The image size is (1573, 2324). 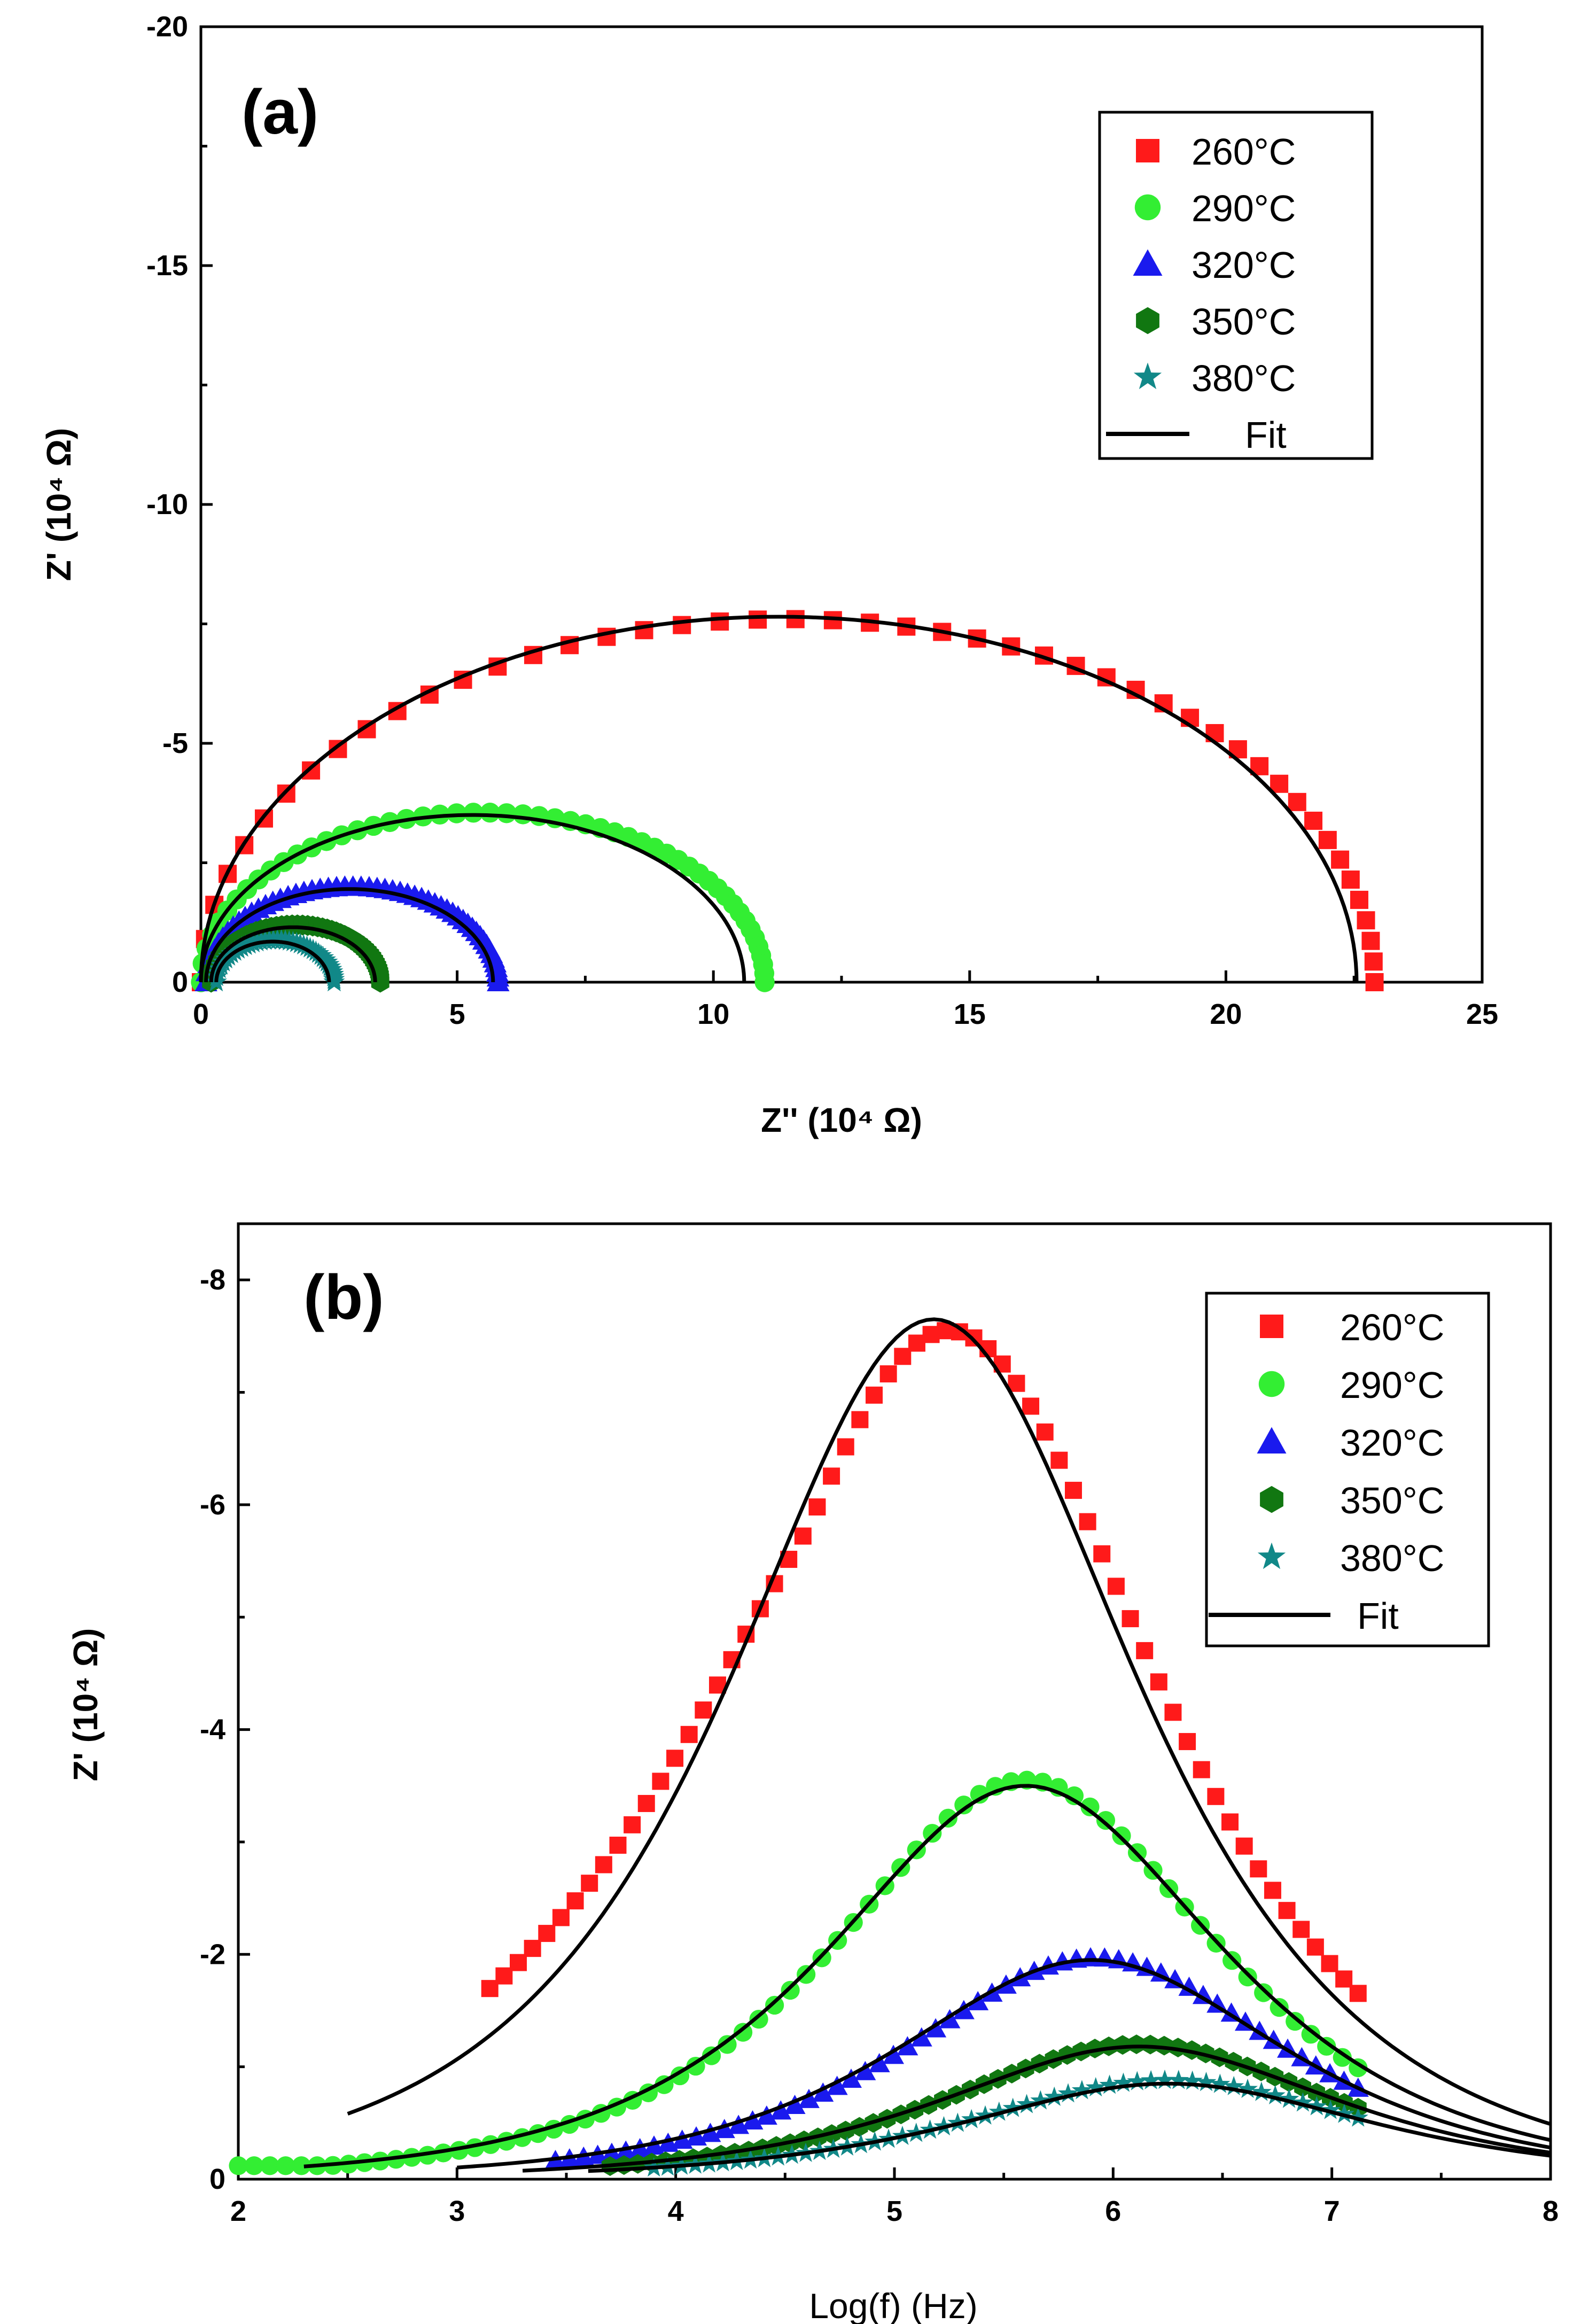 I want to click on b-xtick-label: 6, so click(x=1113, y=2211).